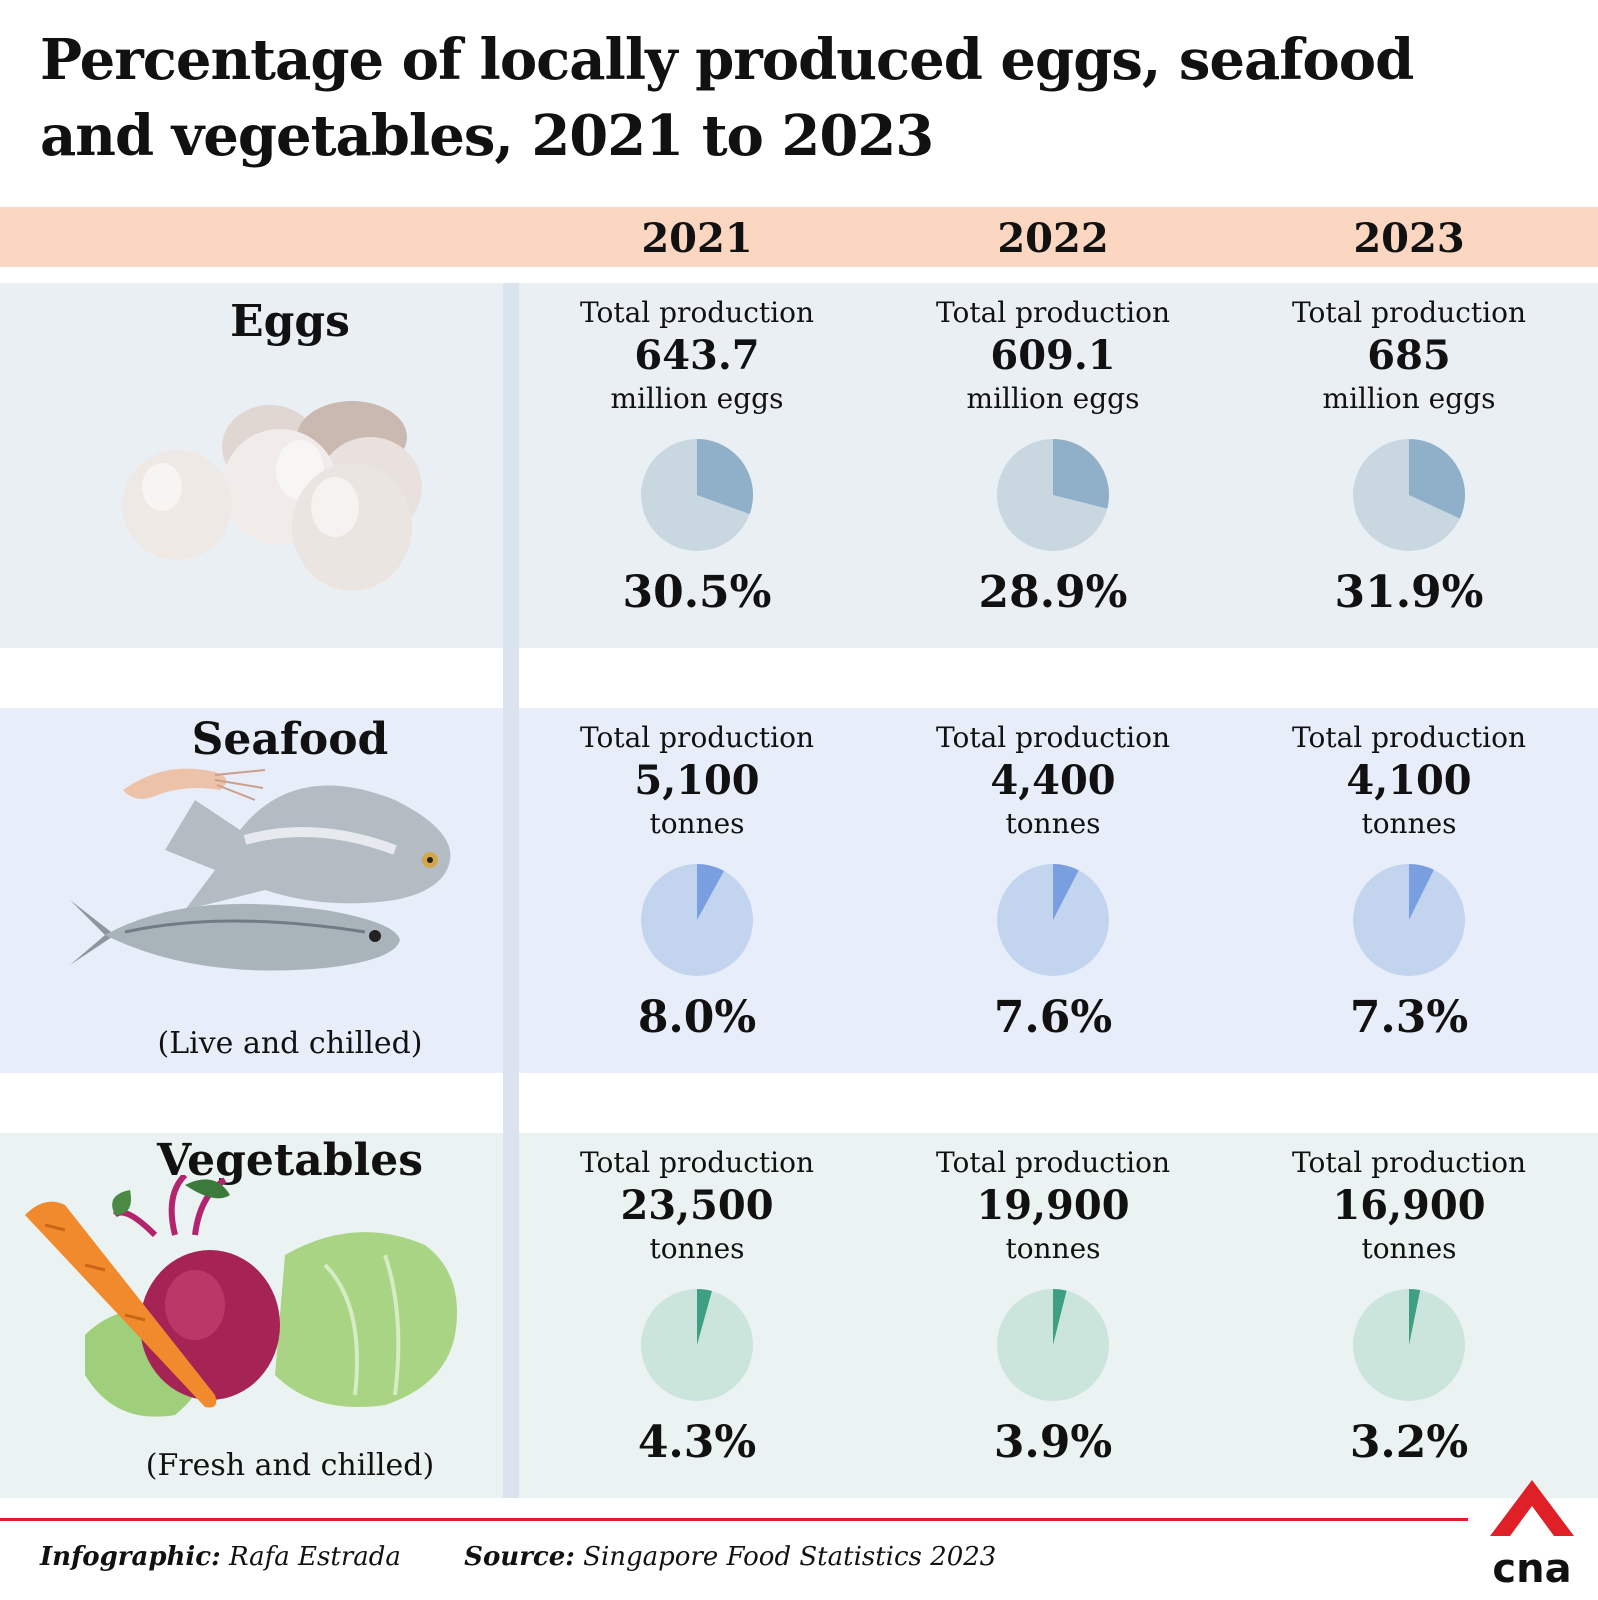  I want to click on eggs-cell-2021: Total production 643.7 million eggs 30.5%, so click(697, 459).